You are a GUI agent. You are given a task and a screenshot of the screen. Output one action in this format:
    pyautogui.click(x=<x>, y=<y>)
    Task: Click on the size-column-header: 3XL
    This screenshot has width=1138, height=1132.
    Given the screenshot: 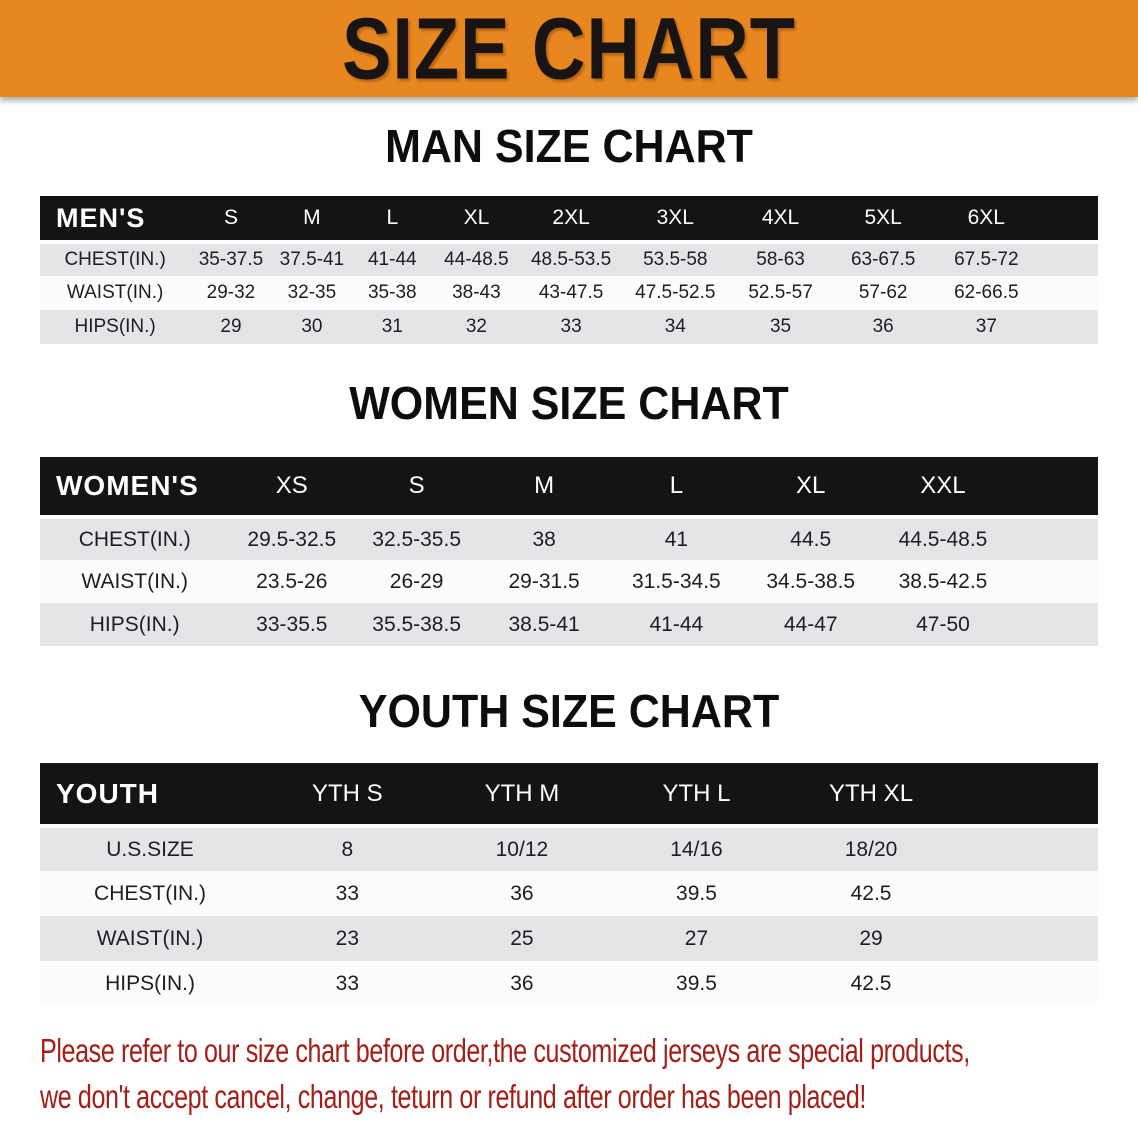 What is the action you would take?
    pyautogui.click(x=675, y=220)
    